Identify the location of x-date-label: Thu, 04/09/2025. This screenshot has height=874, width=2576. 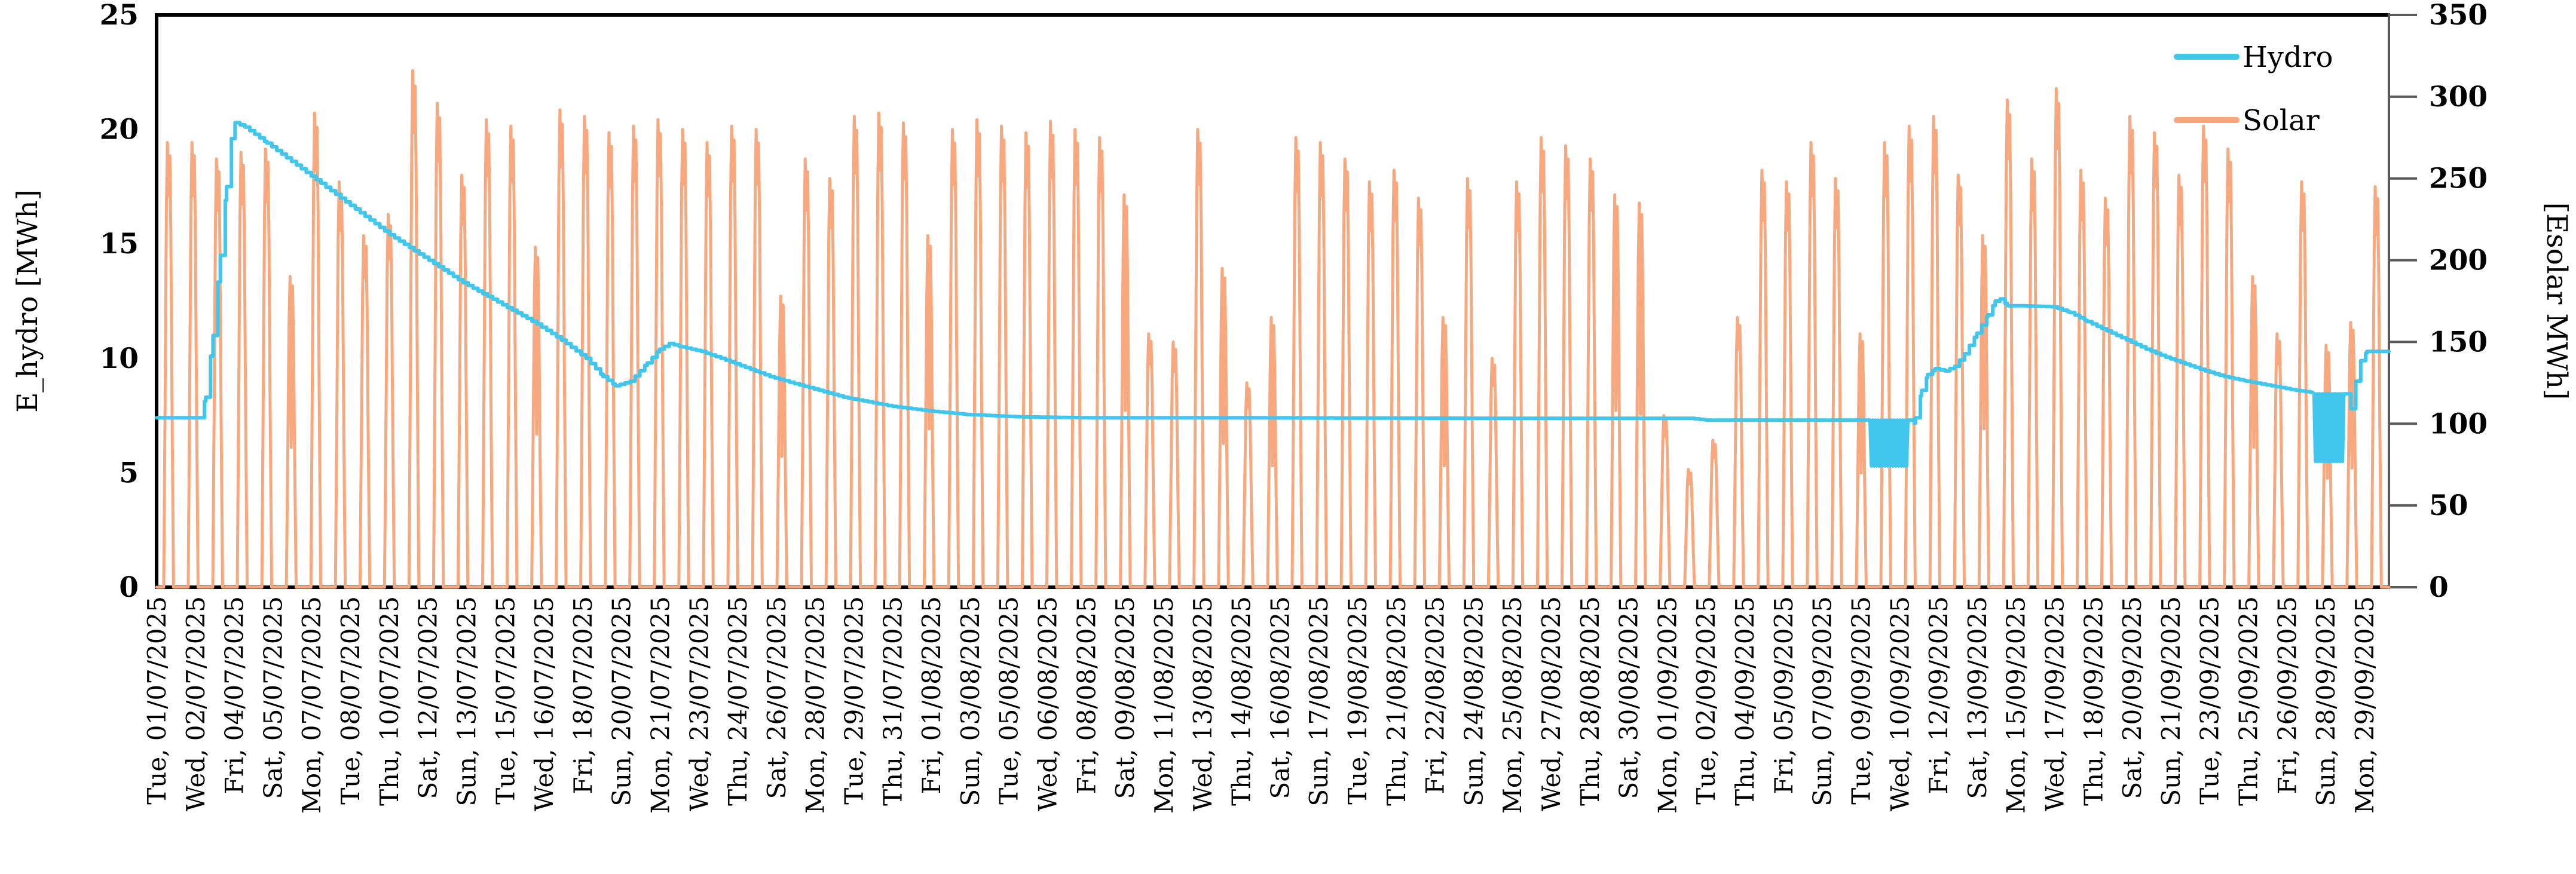
(1745, 701).